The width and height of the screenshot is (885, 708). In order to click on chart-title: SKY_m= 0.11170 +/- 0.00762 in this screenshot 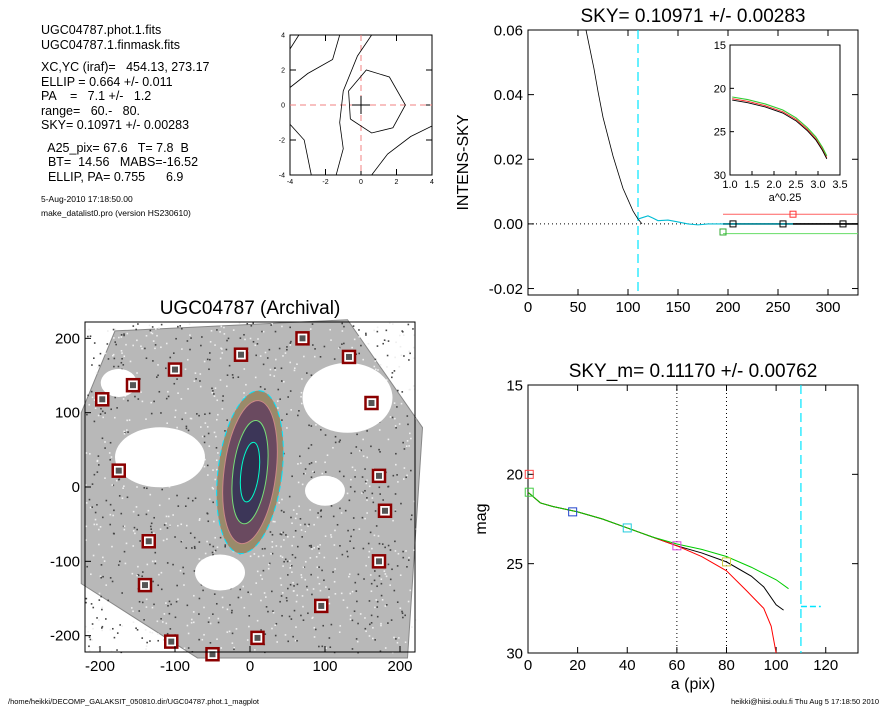, I will do `click(693, 371)`.